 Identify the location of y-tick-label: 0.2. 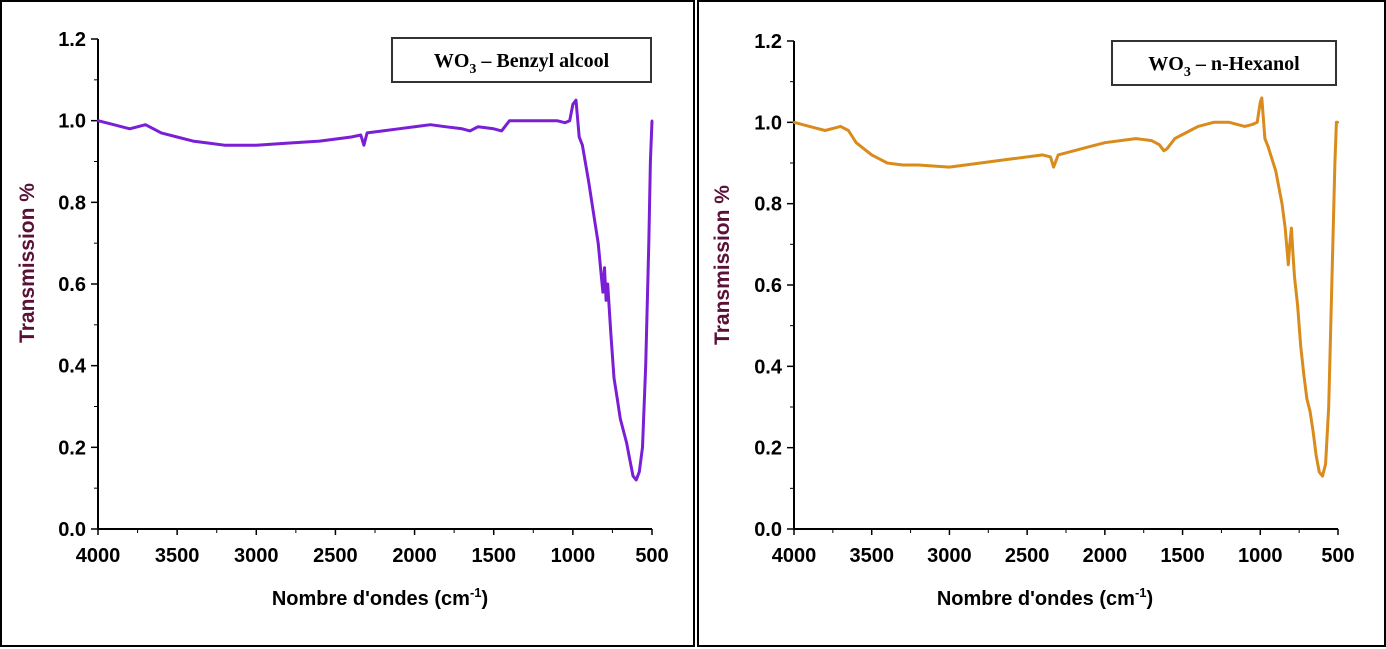
(72, 448).